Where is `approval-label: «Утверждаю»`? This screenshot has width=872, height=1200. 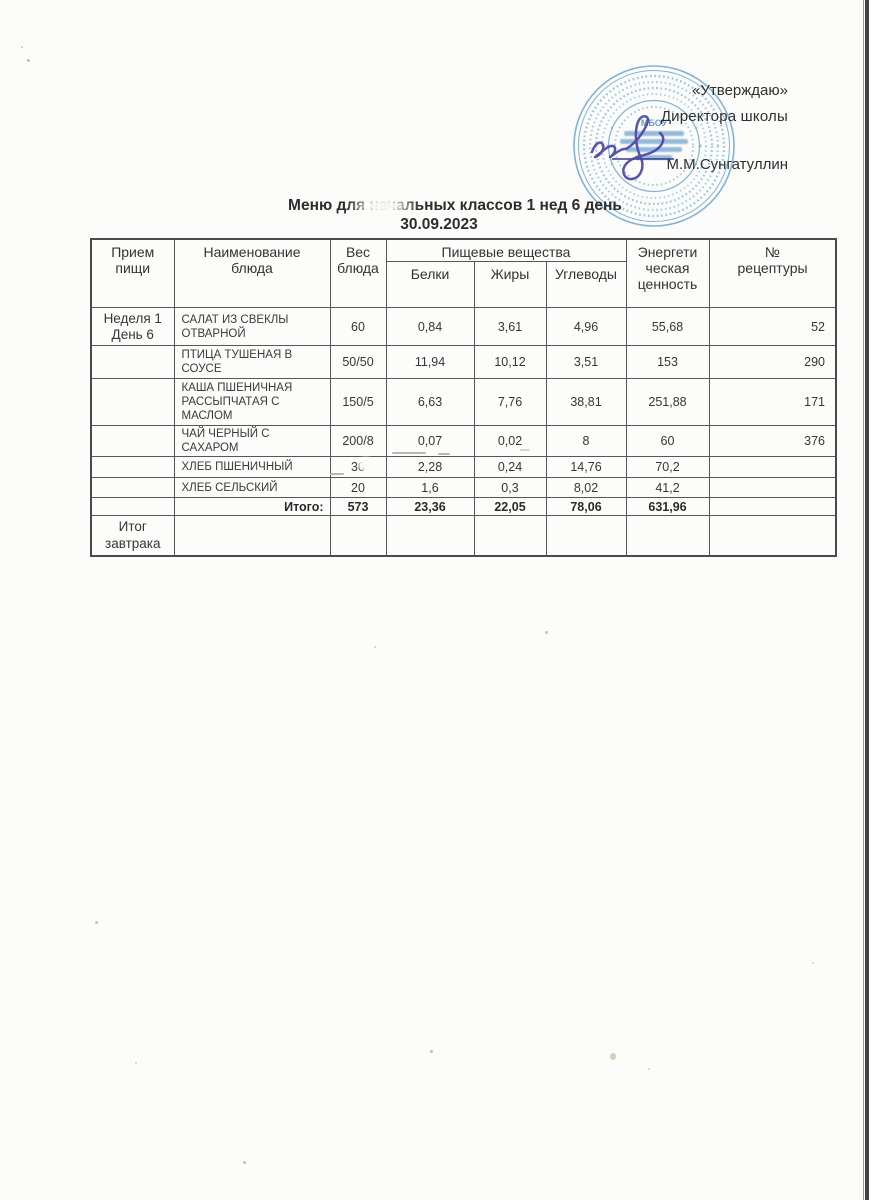 approval-label: «Утверждаю» is located at coordinates (740, 90).